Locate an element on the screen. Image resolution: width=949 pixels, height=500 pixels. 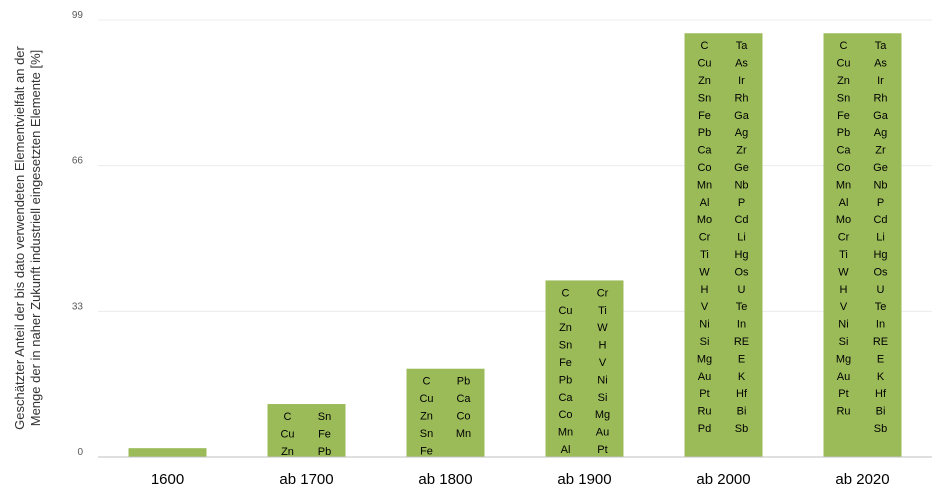
element-label: Al is located at coordinates (566, 450).